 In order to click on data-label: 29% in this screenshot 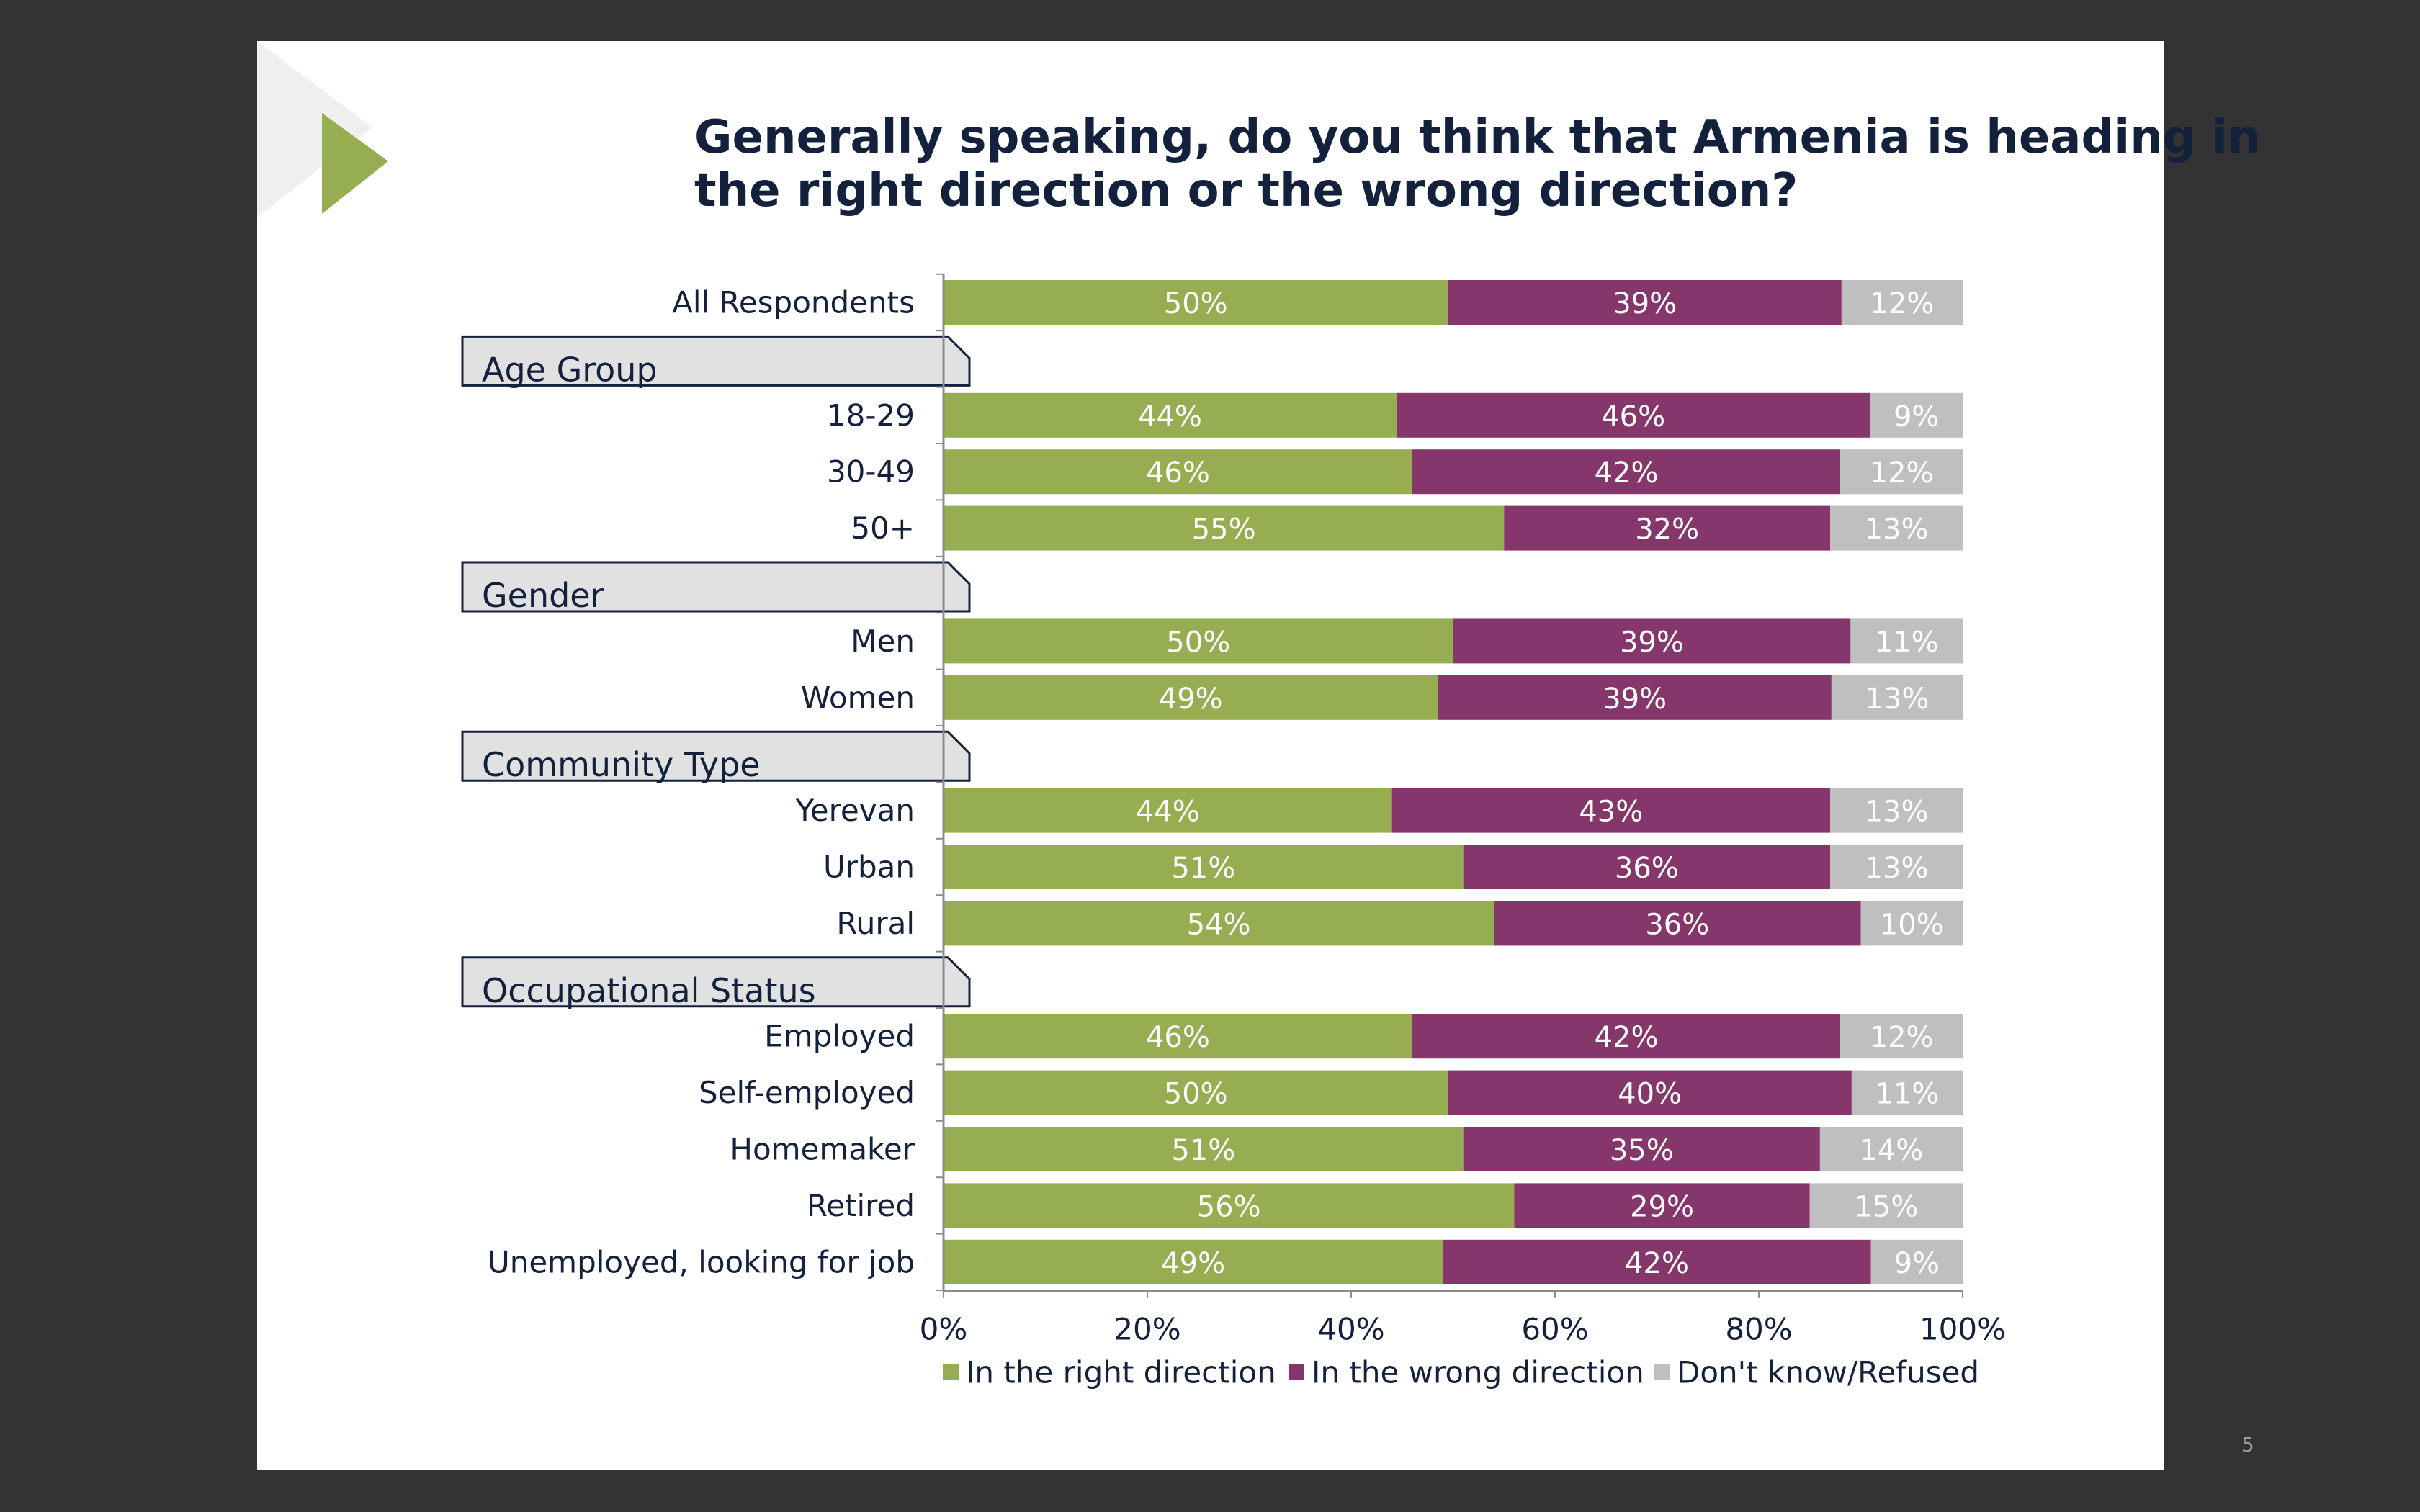, I will do `click(1662, 1206)`.